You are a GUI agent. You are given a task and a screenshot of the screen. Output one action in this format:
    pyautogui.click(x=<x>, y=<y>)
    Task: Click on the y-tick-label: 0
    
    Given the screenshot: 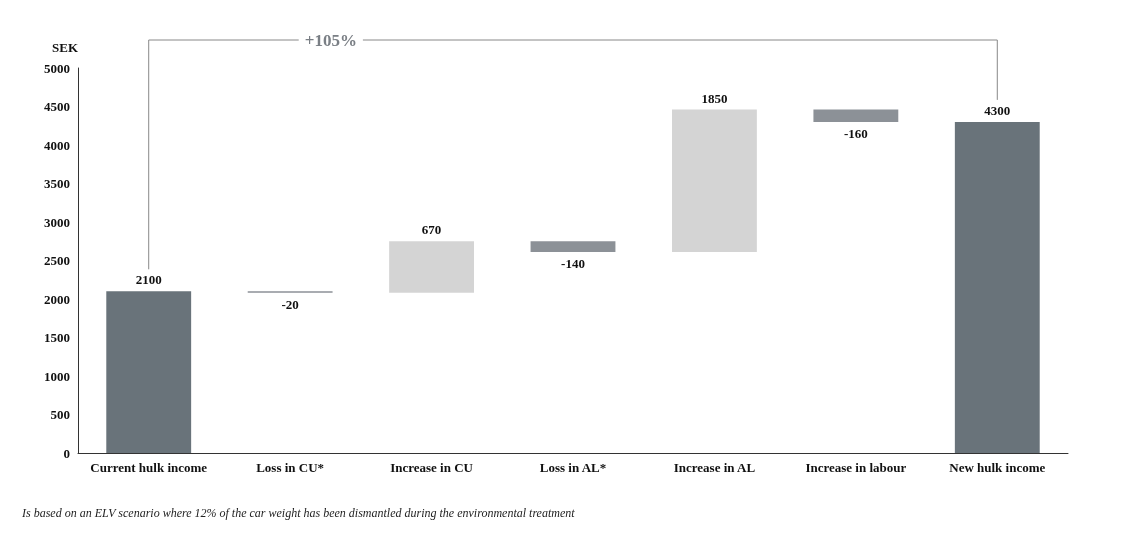 What is the action you would take?
    pyautogui.click(x=66, y=453)
    